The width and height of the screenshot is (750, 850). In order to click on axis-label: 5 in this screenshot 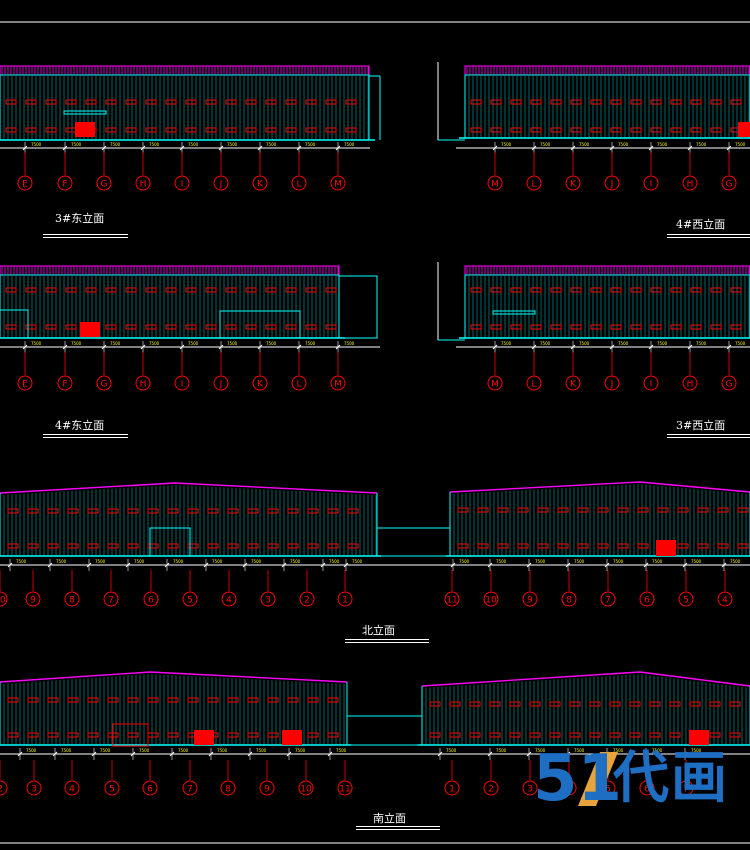, I will do `click(686, 601)`.